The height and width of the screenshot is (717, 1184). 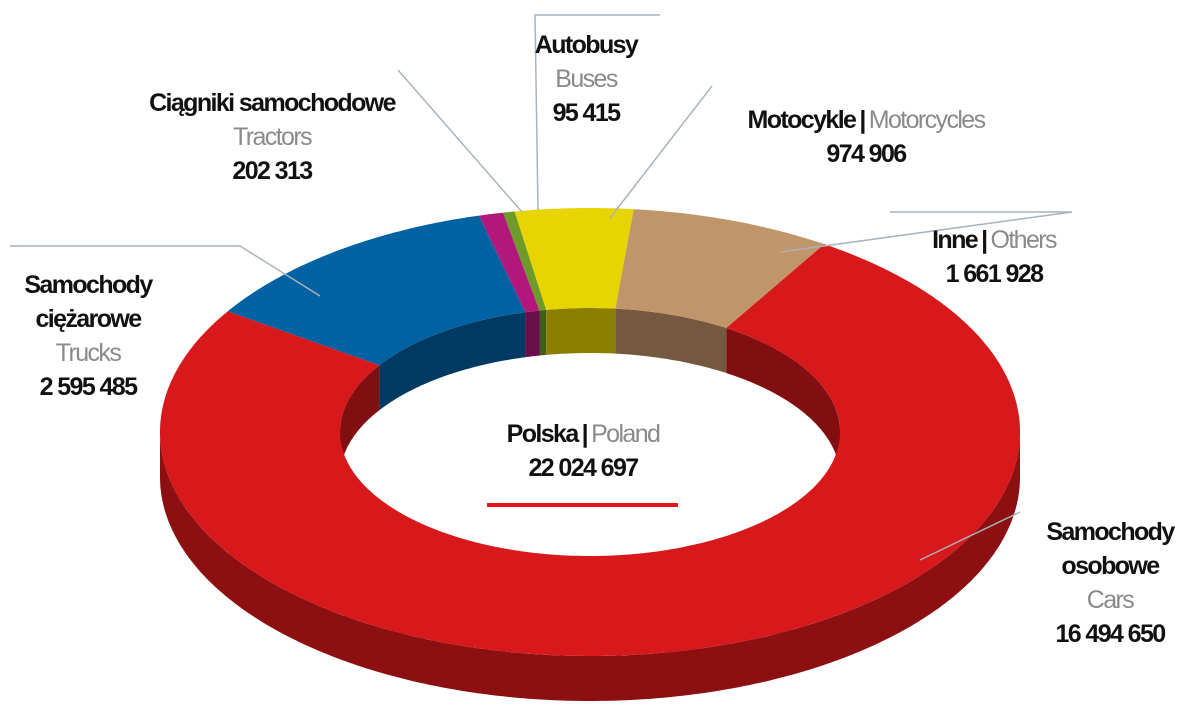 I want to click on pl: Polska, so click(x=543, y=434).